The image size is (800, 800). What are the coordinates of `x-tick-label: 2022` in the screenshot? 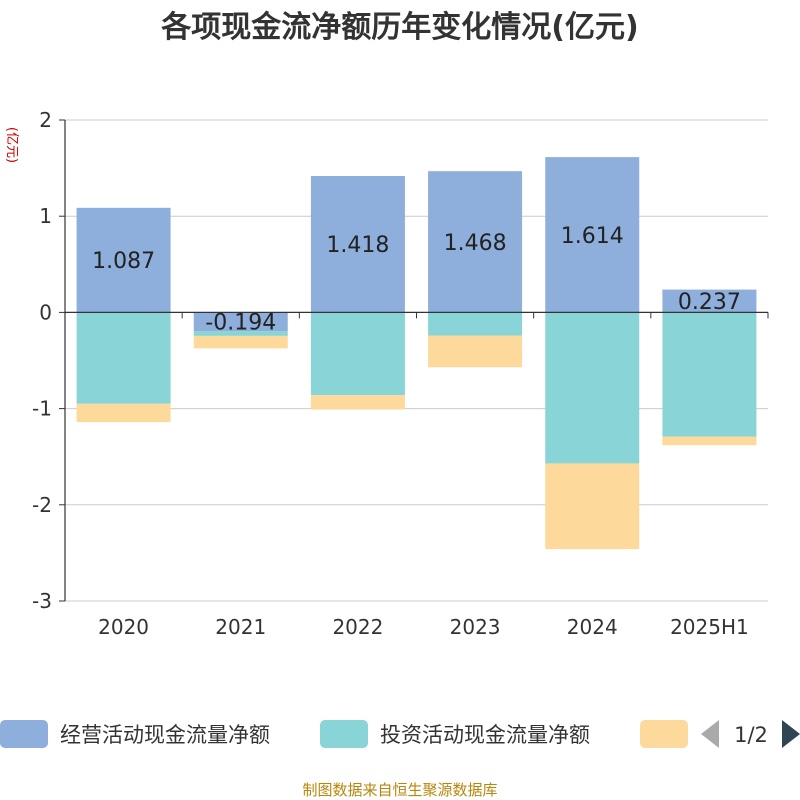 It's located at (357, 627).